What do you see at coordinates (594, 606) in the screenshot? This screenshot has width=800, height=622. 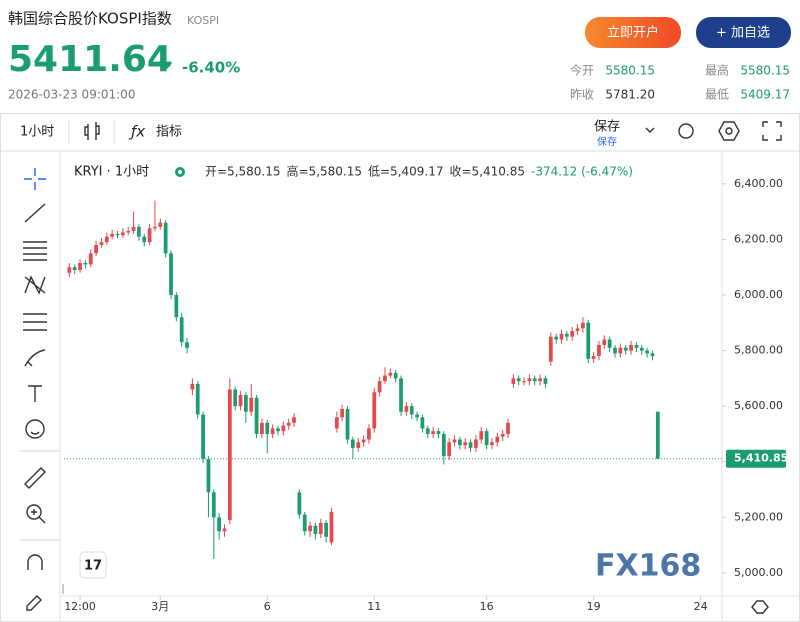 I see `x-tick-label: 19` at bounding box center [594, 606].